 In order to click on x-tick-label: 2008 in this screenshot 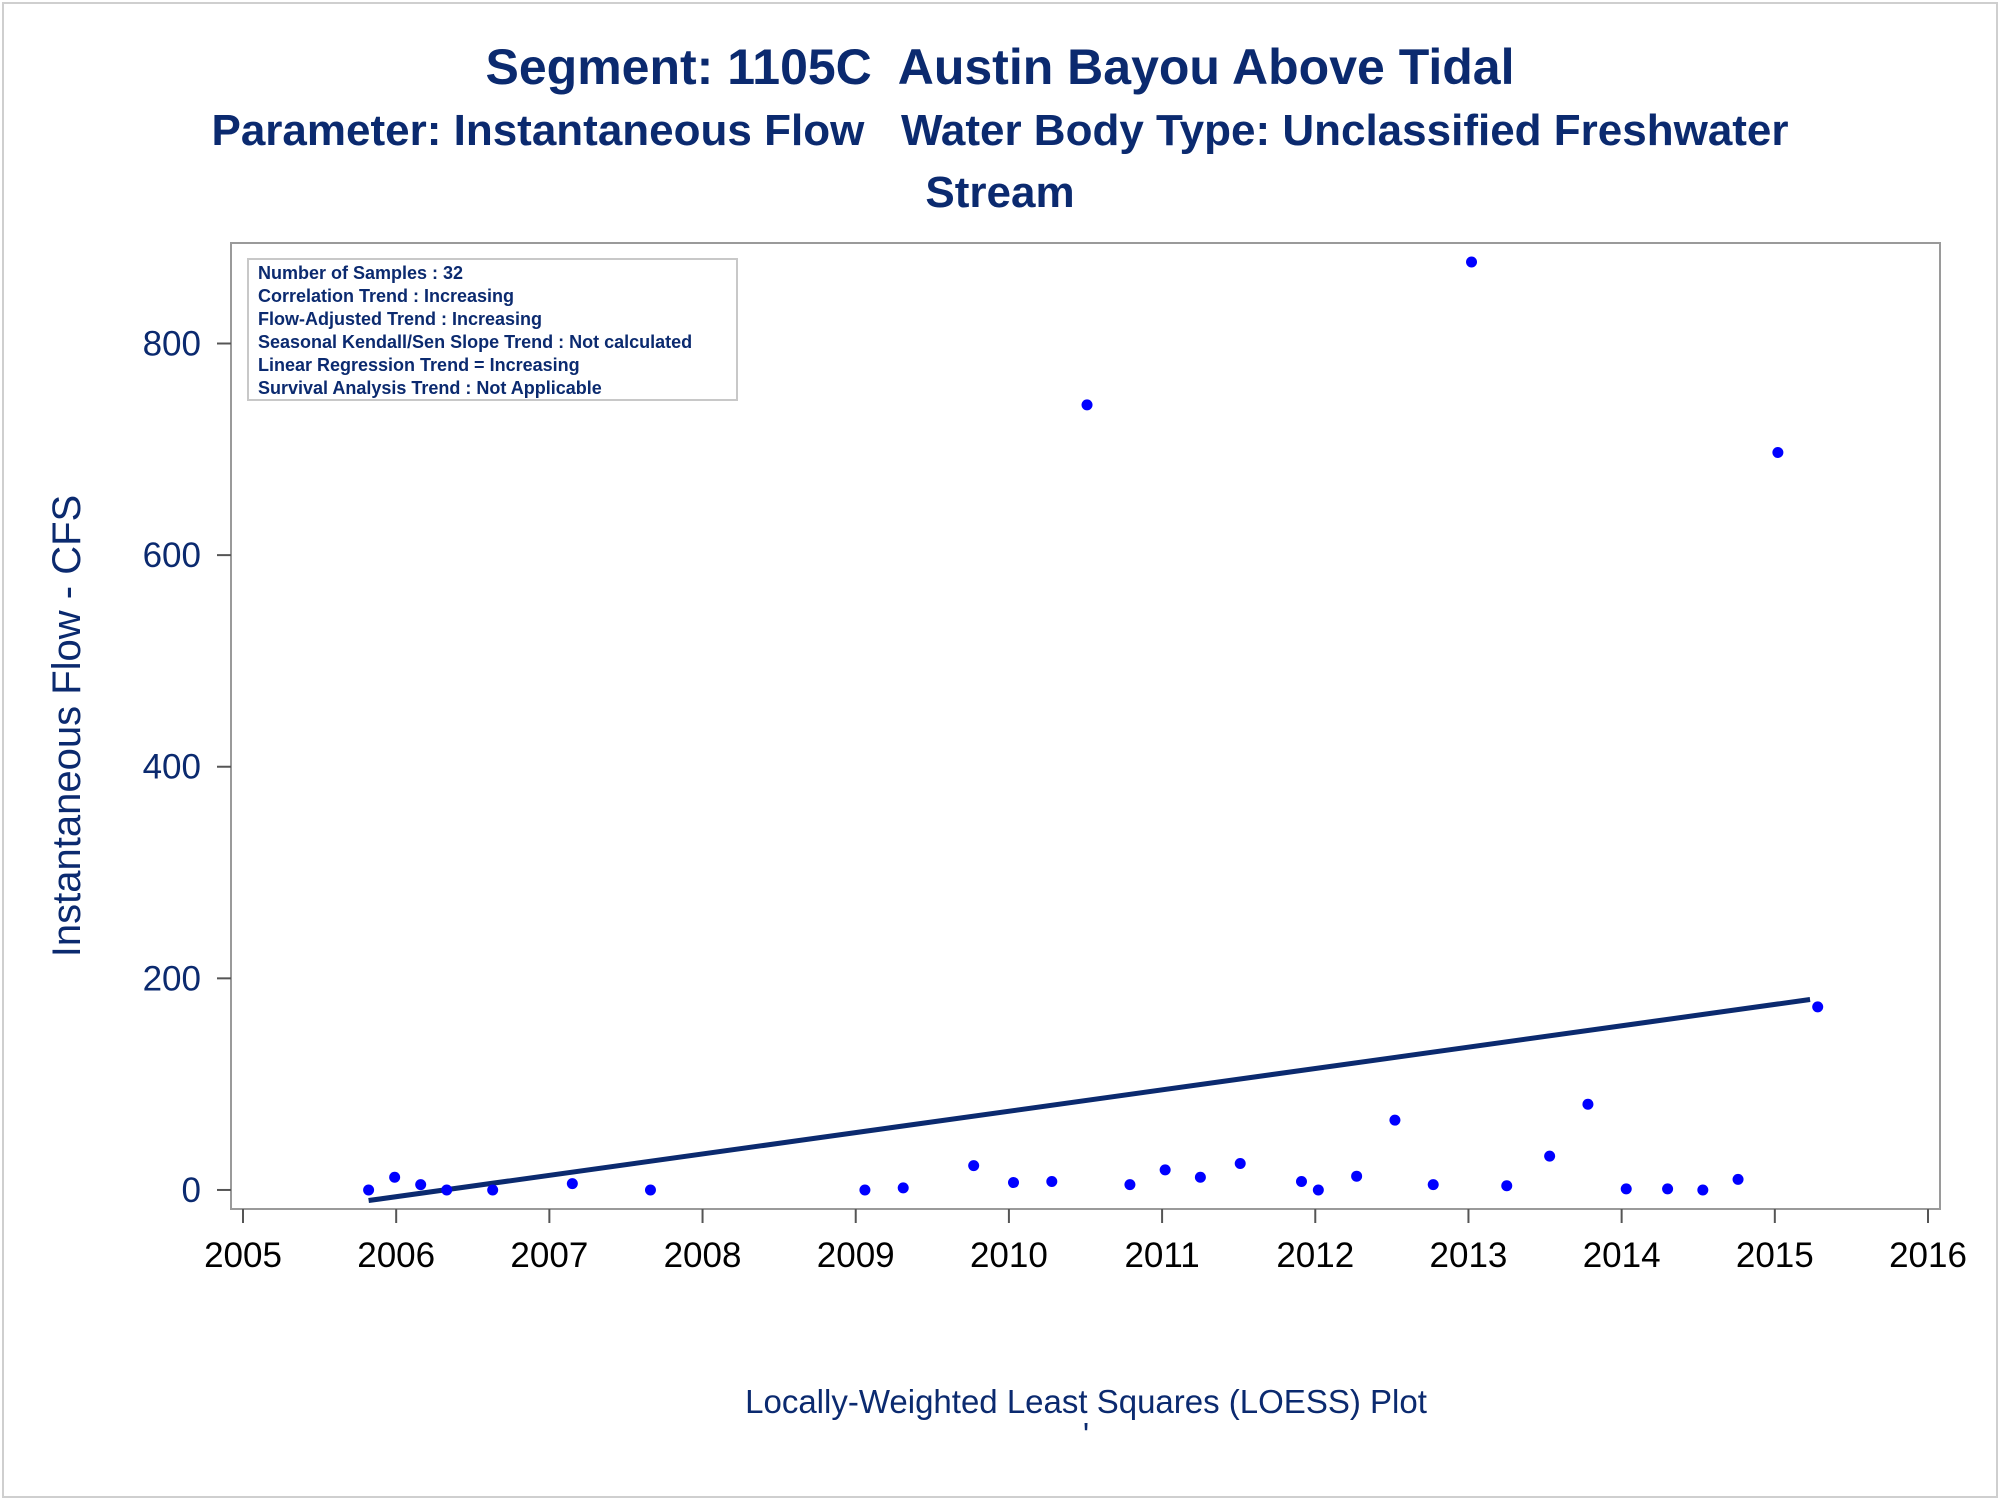, I will do `click(703, 1255)`.